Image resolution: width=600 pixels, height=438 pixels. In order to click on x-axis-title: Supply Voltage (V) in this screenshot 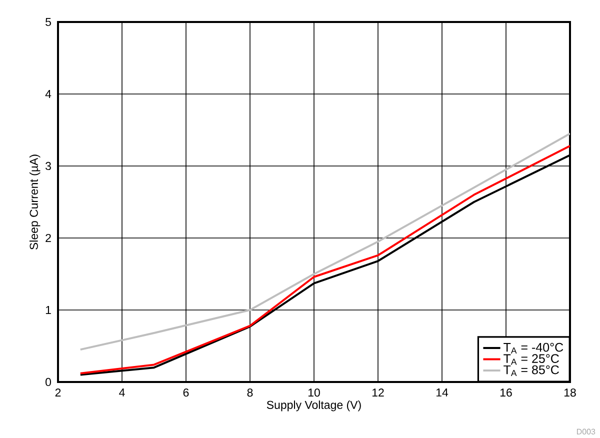, I will do `click(313, 406)`.